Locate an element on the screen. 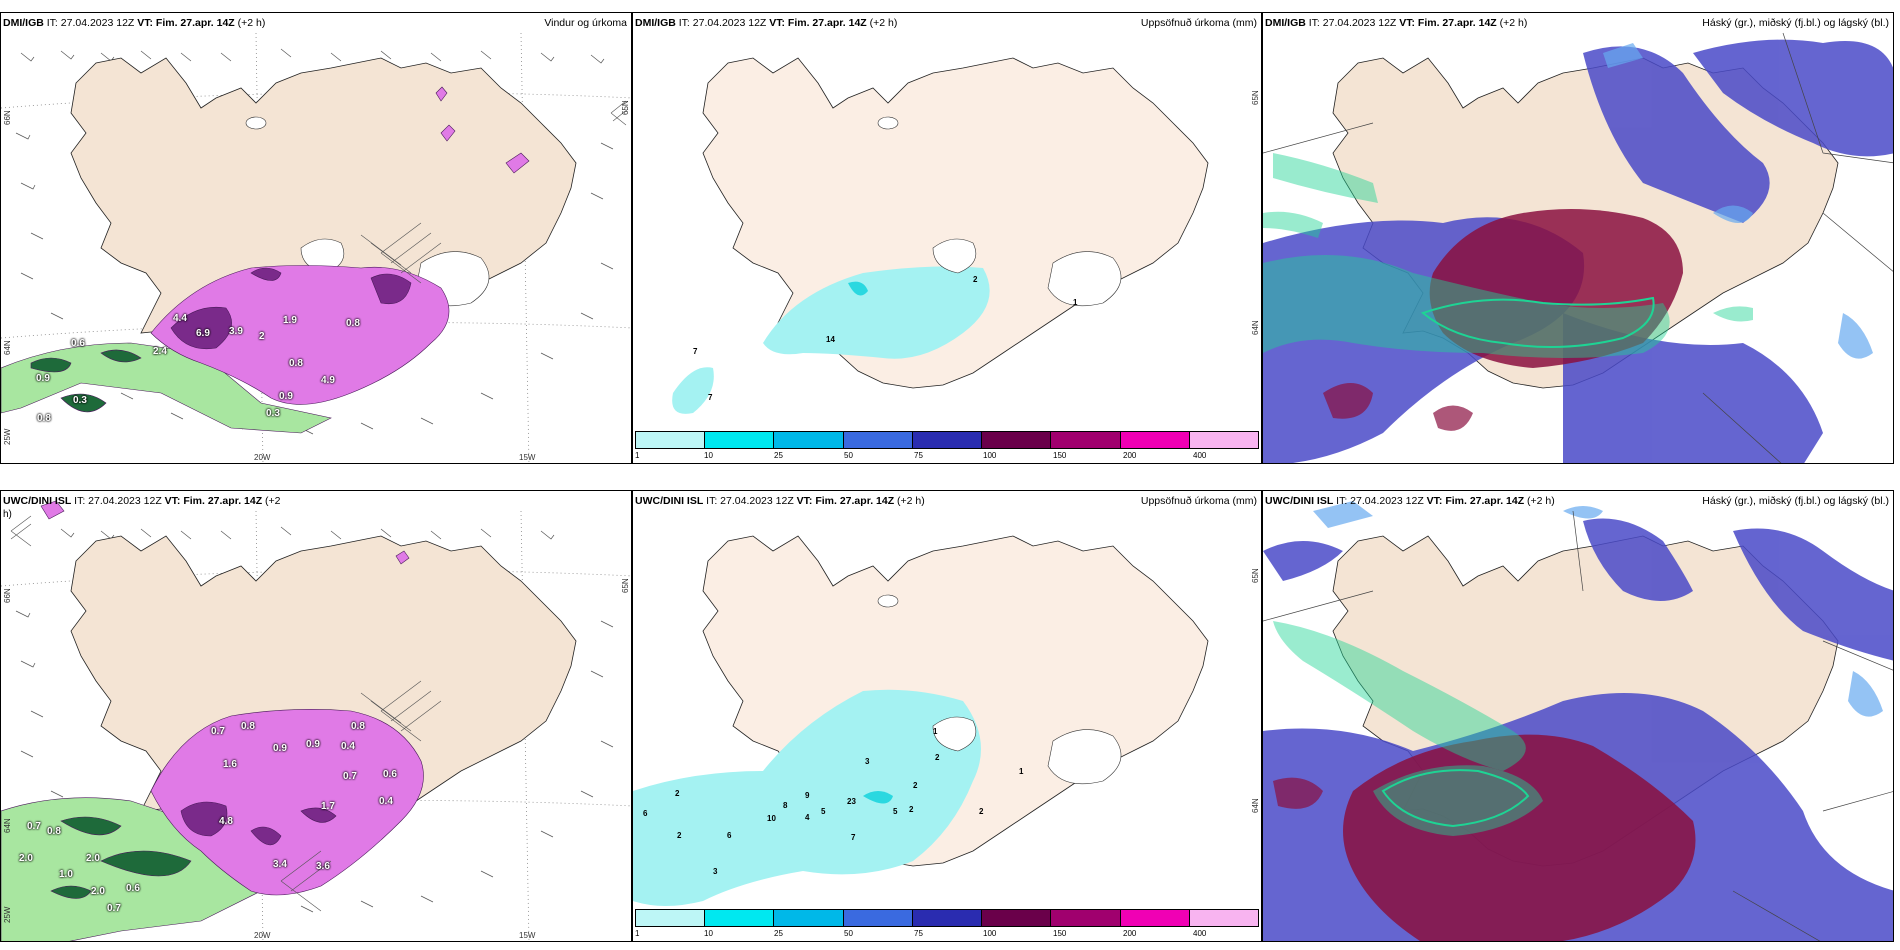 Image resolution: width=1900 pixels, height=950 pixels. model-name: UWC/DINI ISL is located at coordinates (37, 501).